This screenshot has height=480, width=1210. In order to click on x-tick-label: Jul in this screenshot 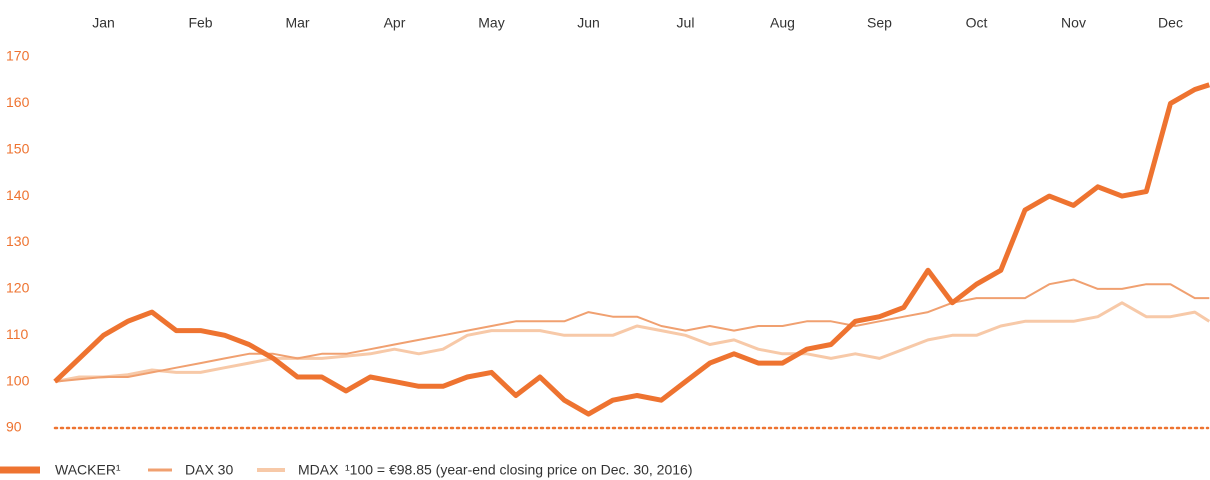, I will do `click(686, 23)`.